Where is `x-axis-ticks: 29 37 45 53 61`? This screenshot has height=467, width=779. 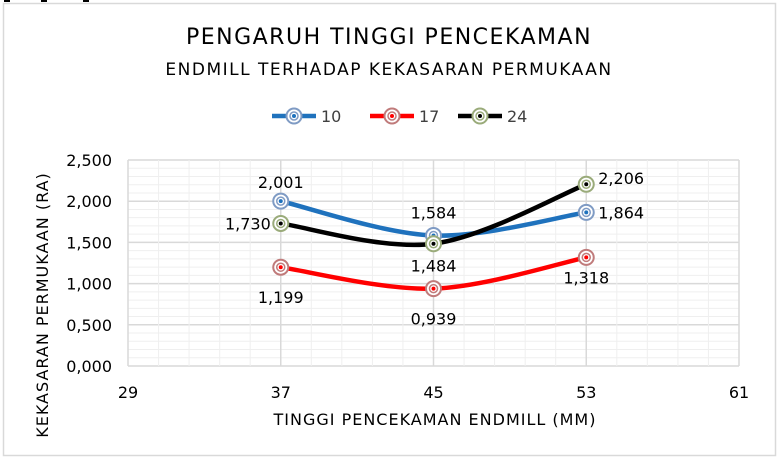 x-axis-ticks: 29 37 45 53 61 is located at coordinates (433, 392).